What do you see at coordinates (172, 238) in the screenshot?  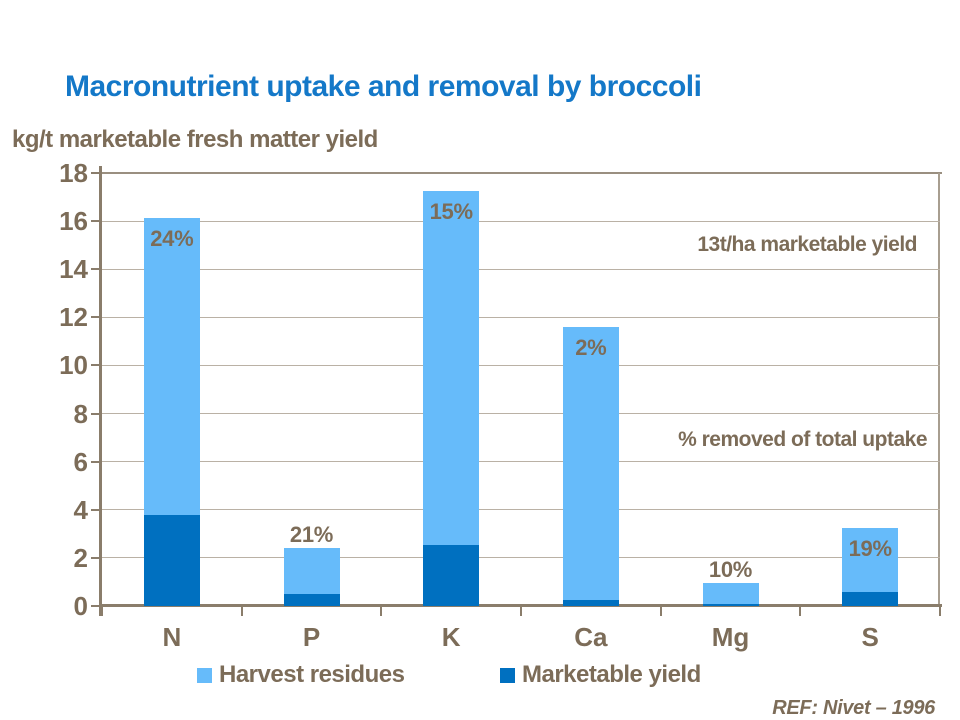 I see `percent-label-n: 24%` at bounding box center [172, 238].